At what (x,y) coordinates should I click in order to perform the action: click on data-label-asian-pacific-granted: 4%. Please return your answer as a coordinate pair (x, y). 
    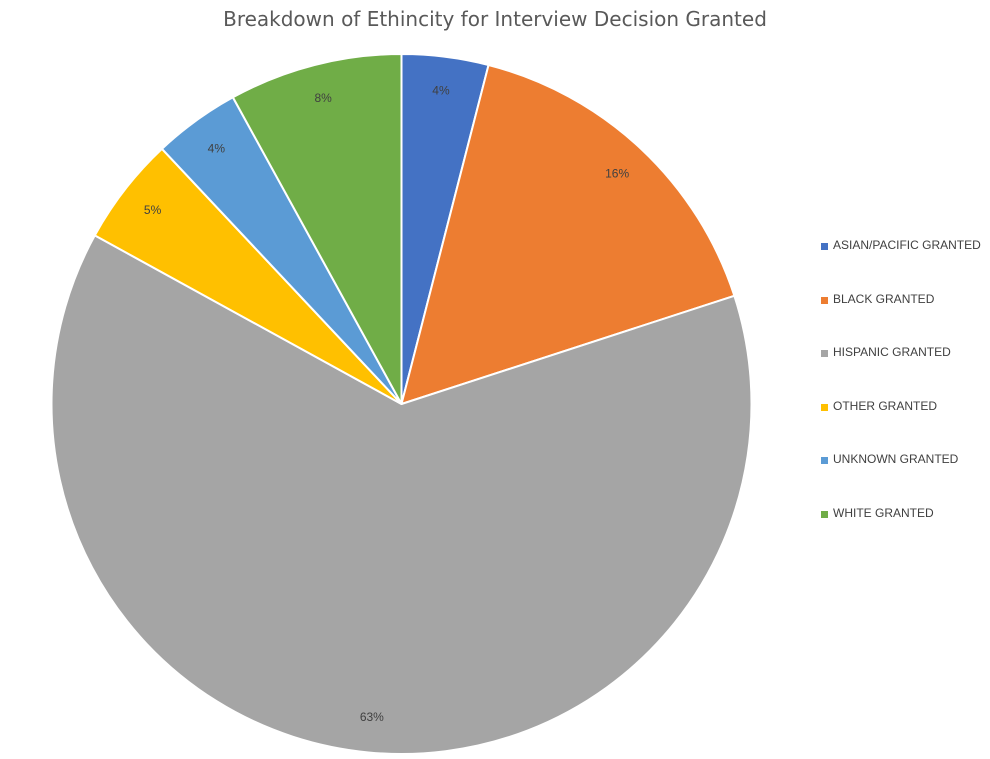
    Looking at the image, I should click on (441, 91).